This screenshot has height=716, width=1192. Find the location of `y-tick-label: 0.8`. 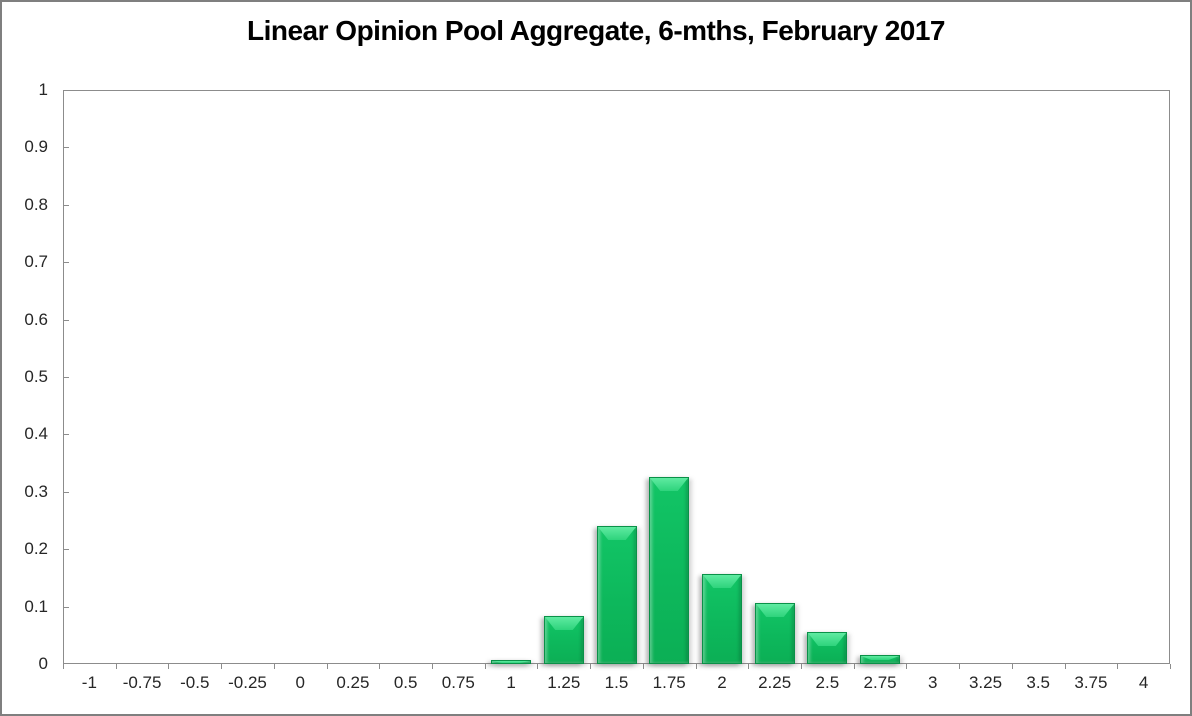

y-tick-label: 0.8 is located at coordinates (36, 204).